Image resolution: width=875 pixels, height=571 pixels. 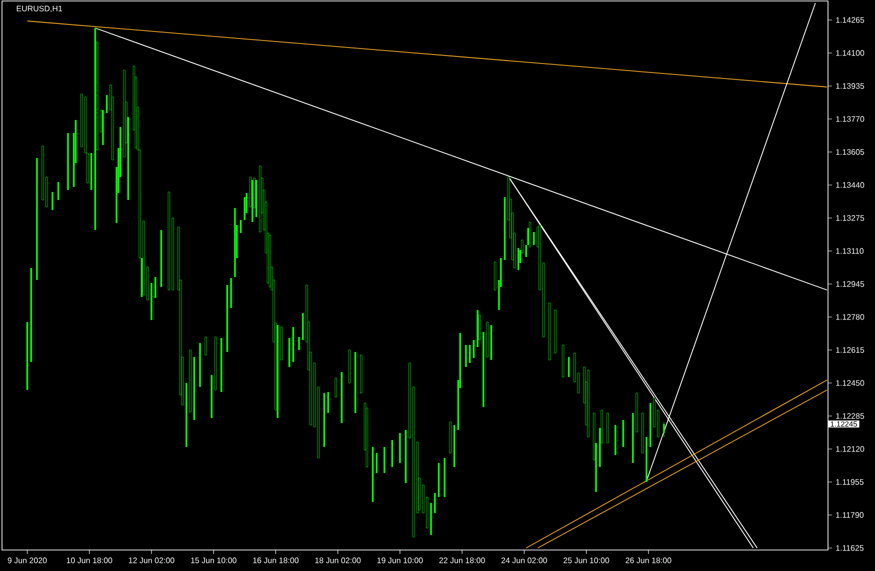 What do you see at coordinates (850, 119) in the screenshot?
I see `y-tick-label: 1.13770` at bounding box center [850, 119].